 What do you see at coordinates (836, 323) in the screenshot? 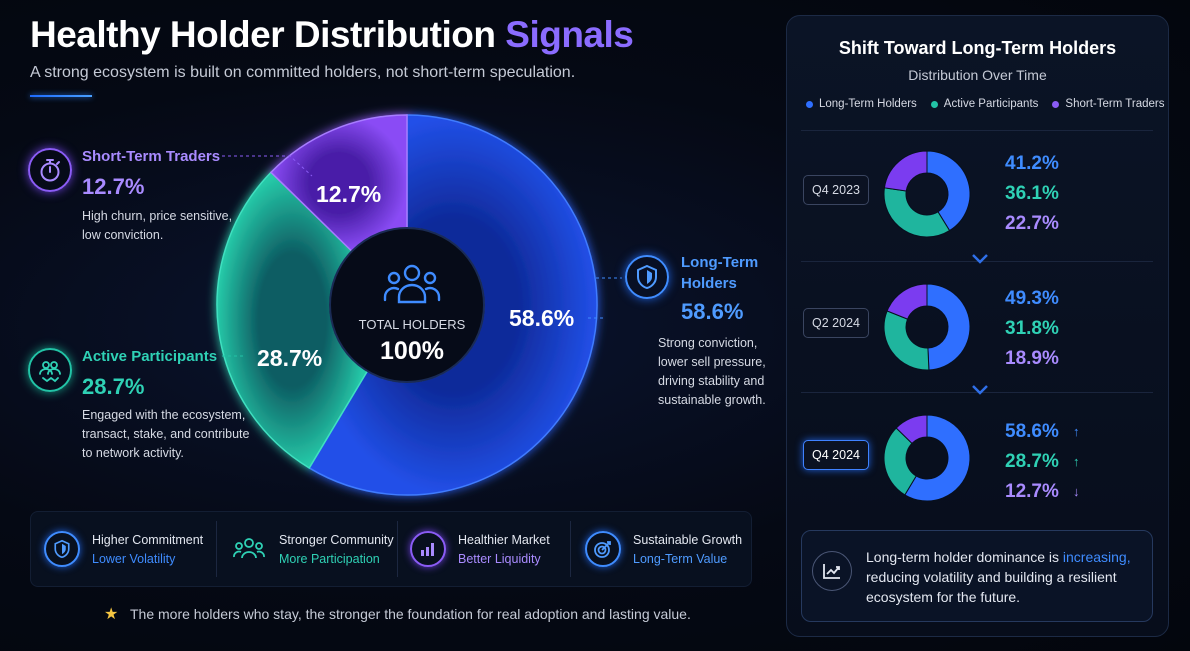
I see `quarter-badge-q2-2024: Q2 2024` at bounding box center [836, 323].